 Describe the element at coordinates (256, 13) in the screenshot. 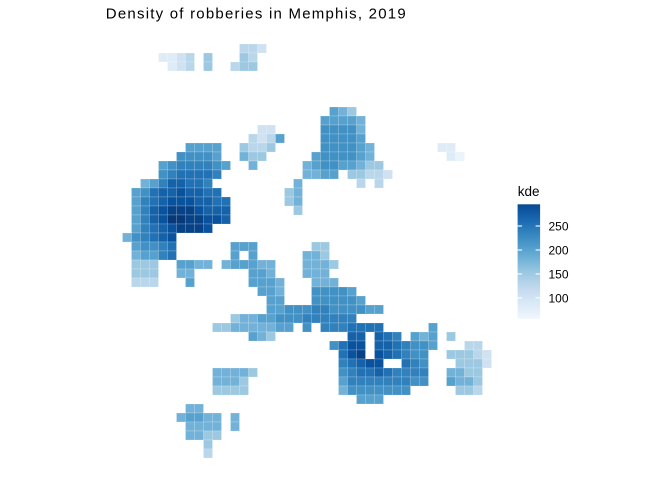

I see `svg-text:Density of robberies in Memphi: Density of robberies in Memphis, 2019` at that location.